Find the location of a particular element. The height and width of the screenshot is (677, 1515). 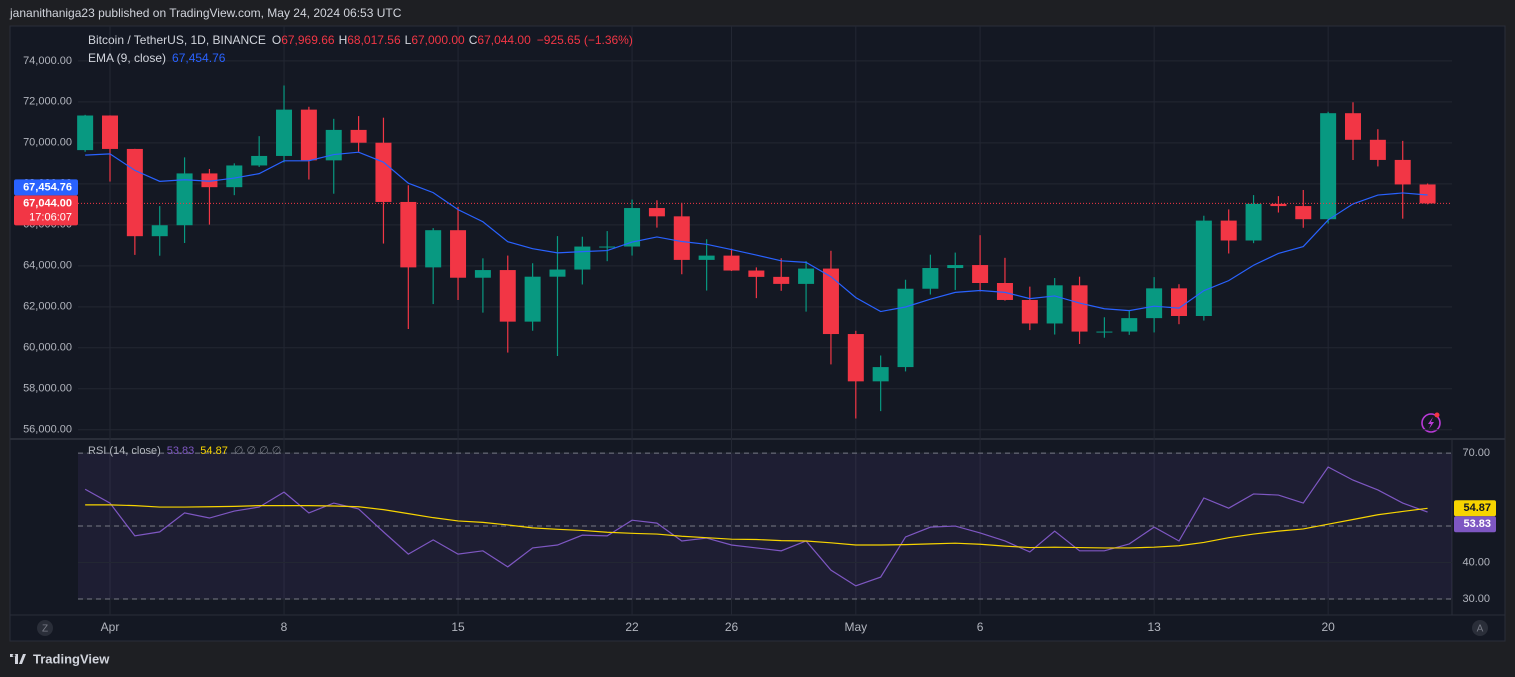

price-label: 67,044.00 is located at coordinates (47, 203).